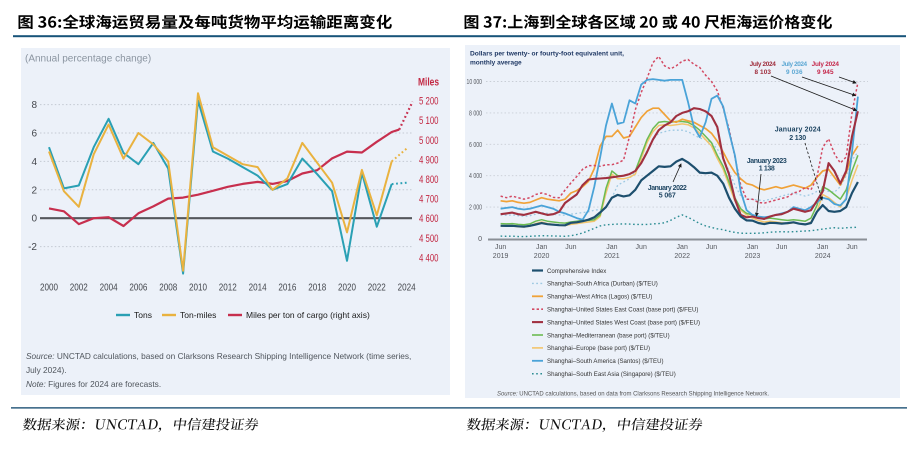  Describe the element at coordinates (762, 72) in the screenshot. I see `svg-text: 8 103` at that location.